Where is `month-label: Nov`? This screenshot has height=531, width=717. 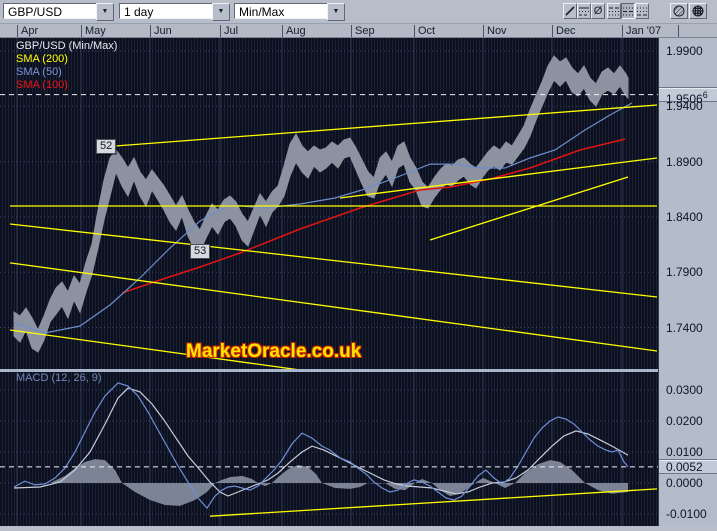
month-label: Nov is located at coordinates (497, 31).